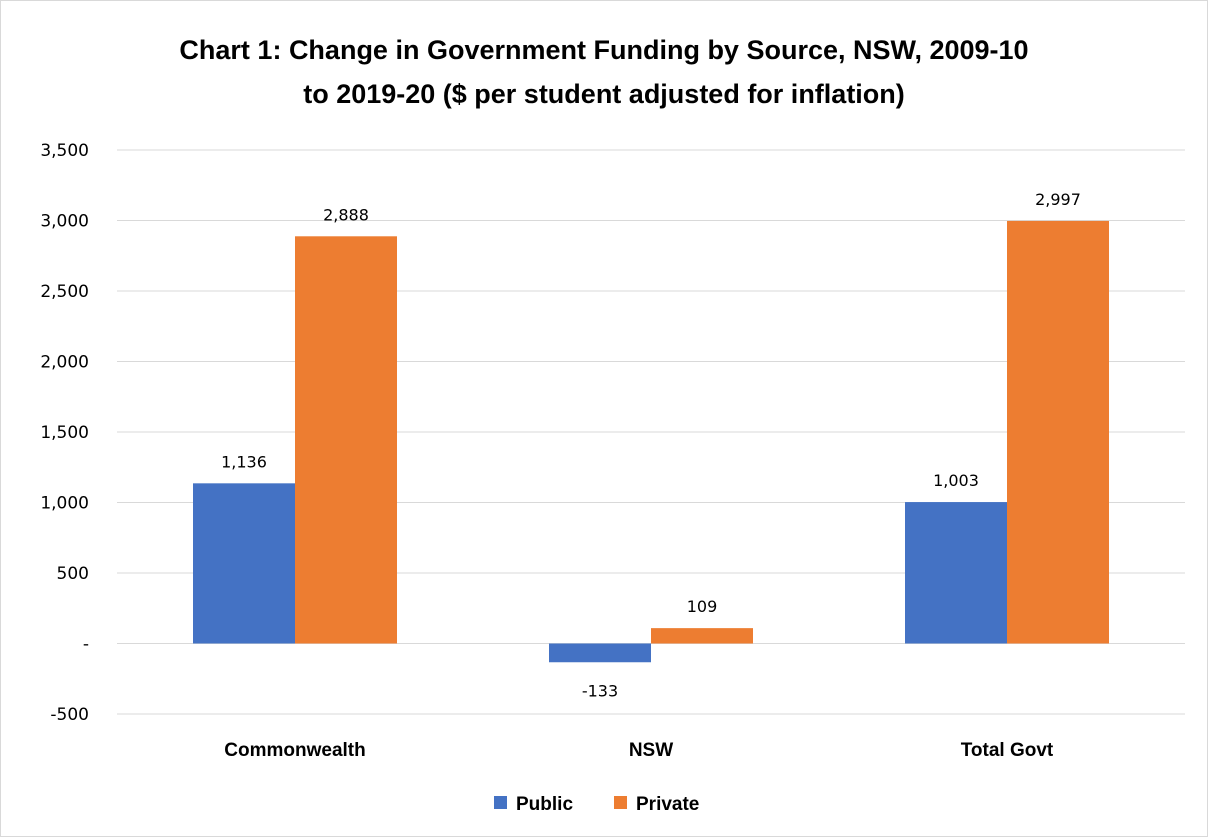  What do you see at coordinates (73, 574) in the screenshot?
I see `y-tick-label: 500` at bounding box center [73, 574].